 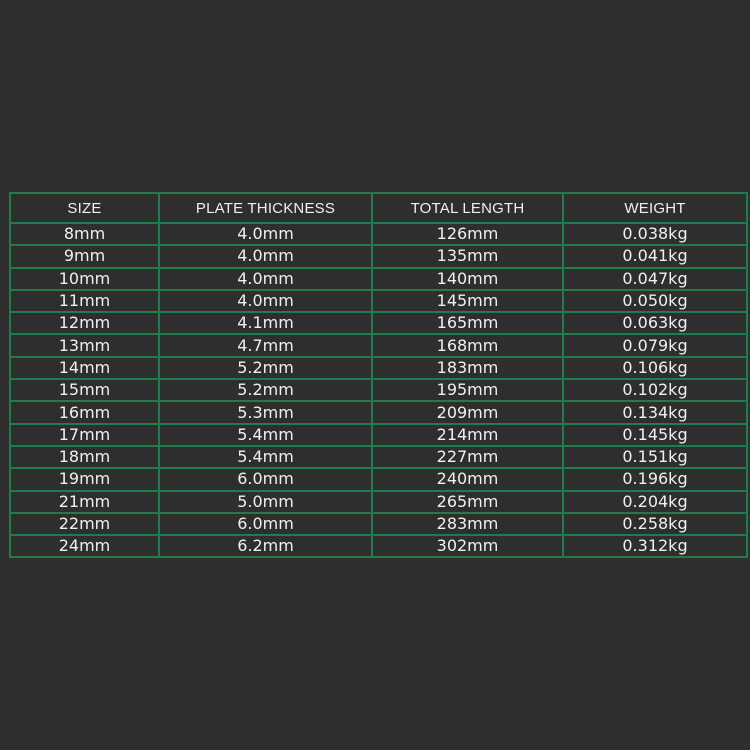 What do you see at coordinates (84, 412) in the screenshot?
I see `cell-size: 16mm` at bounding box center [84, 412].